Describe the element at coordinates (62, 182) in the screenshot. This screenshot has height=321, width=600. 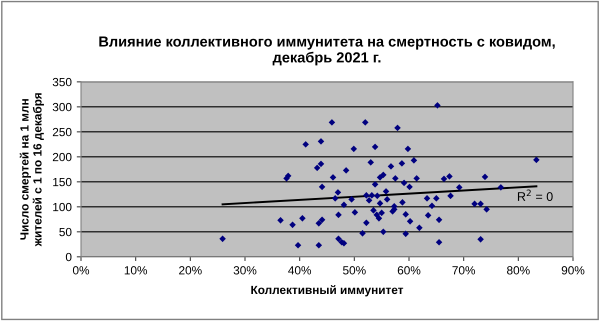
I see `y-tick-label: 150` at that location.